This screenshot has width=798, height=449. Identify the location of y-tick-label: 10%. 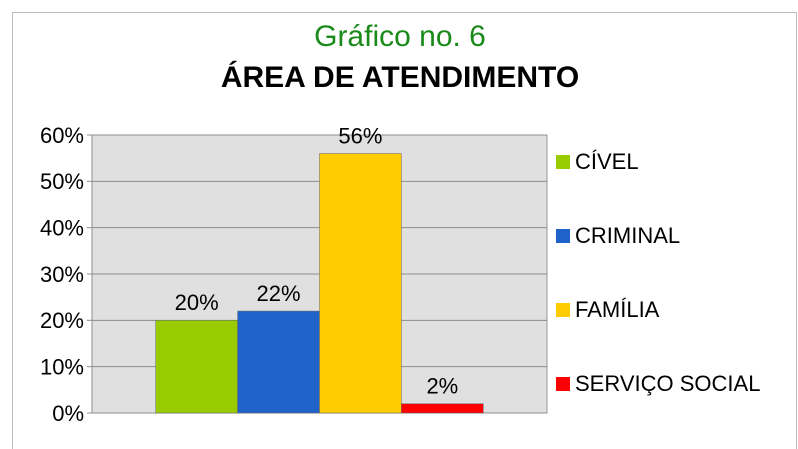
(62, 366).